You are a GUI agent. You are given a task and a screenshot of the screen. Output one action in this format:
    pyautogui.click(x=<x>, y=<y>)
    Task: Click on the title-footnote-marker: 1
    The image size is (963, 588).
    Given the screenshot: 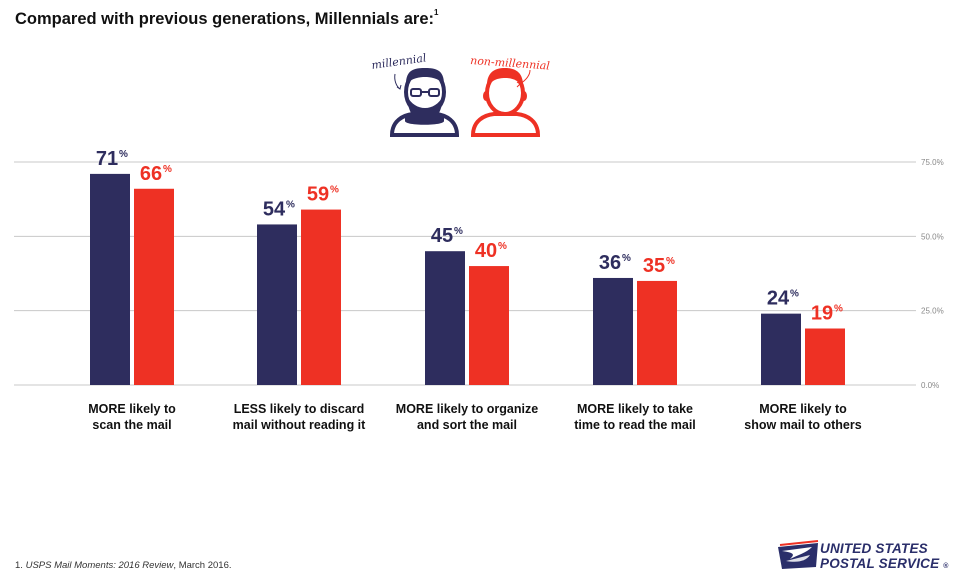 What is the action you would take?
    pyautogui.click(x=436, y=12)
    